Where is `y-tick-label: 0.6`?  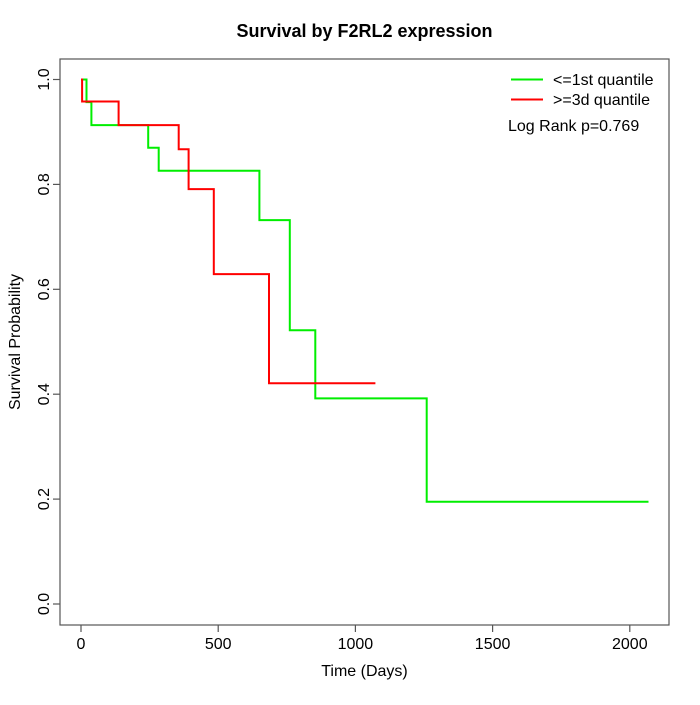 y-tick-label: 0.6 is located at coordinates (44, 289).